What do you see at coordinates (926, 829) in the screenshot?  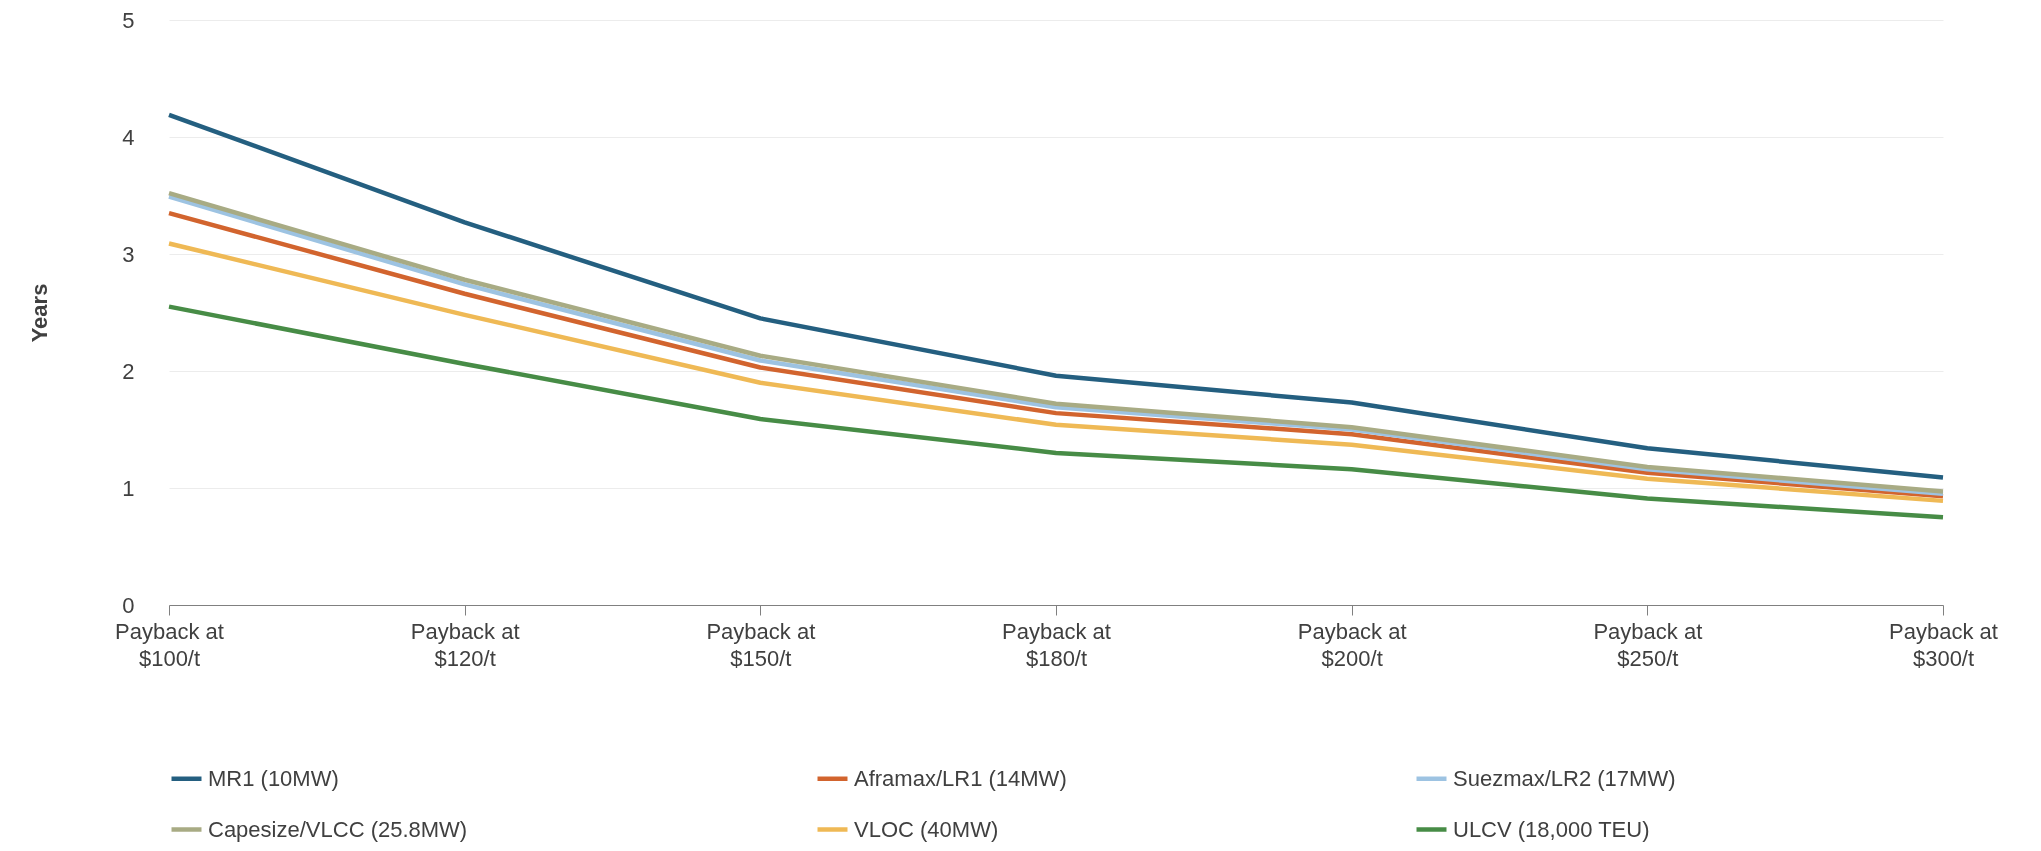 I see `legend-label: VLOC (40MW)` at bounding box center [926, 829].